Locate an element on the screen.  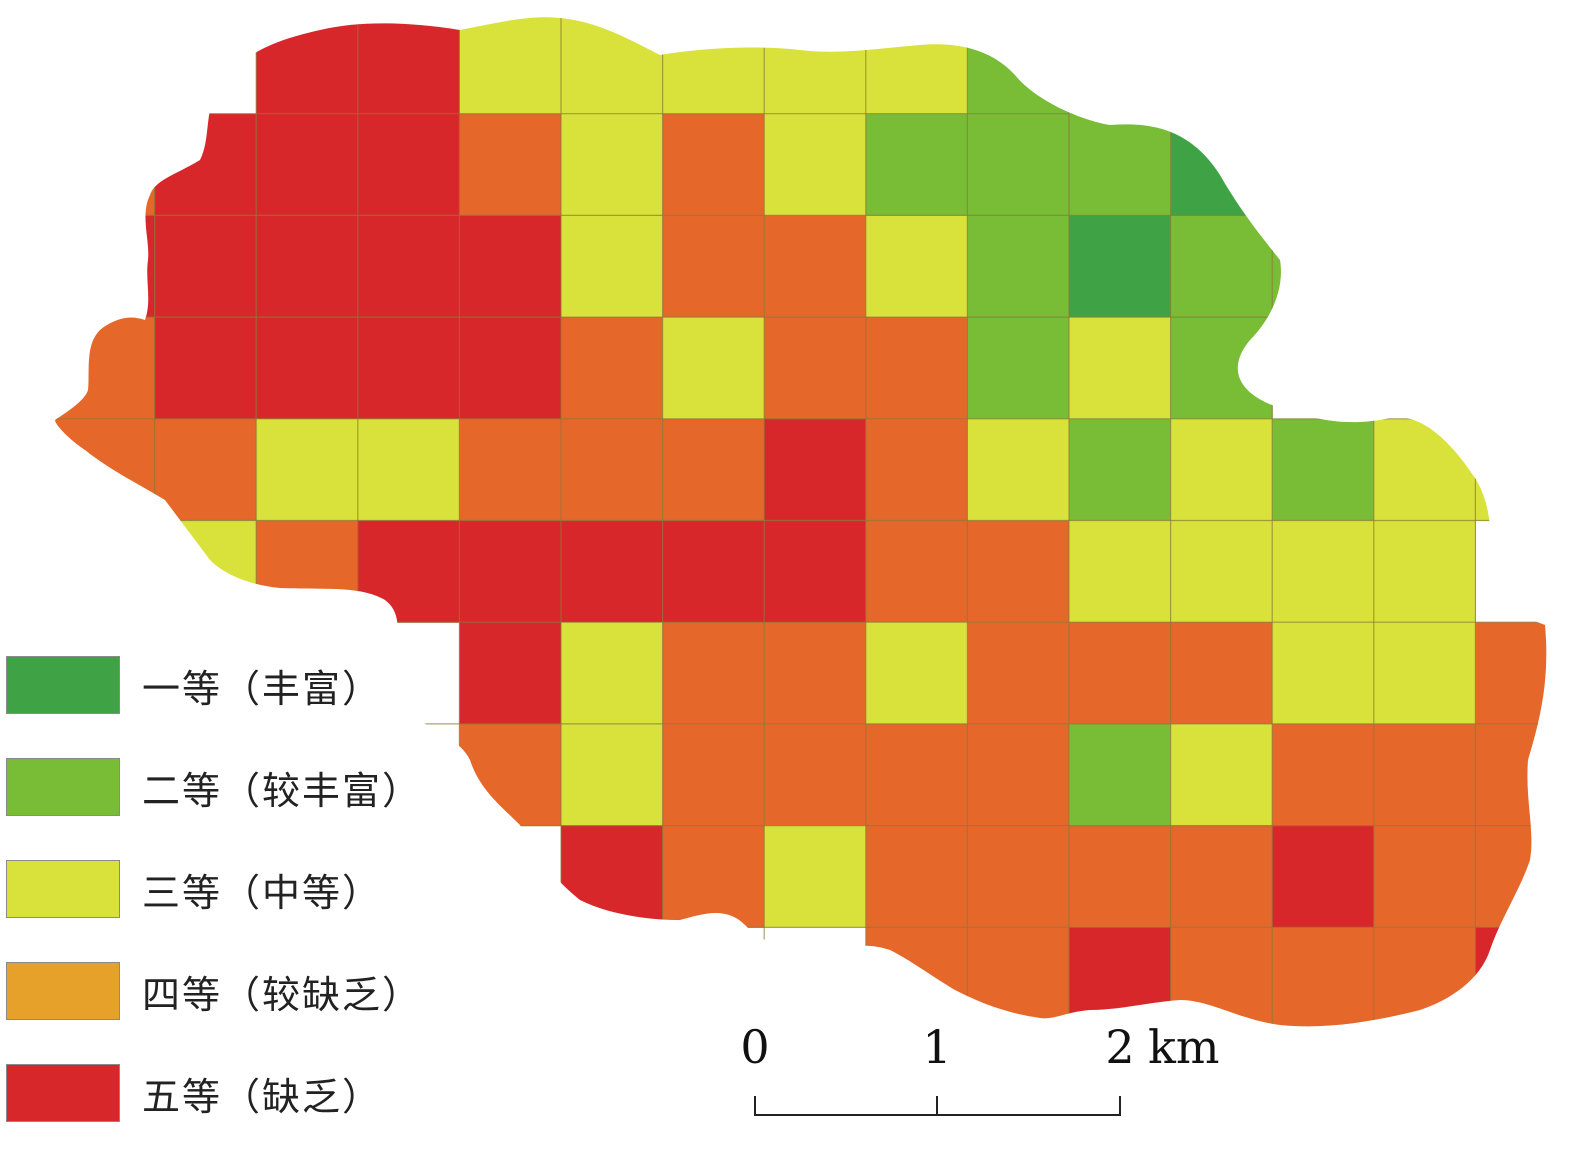
legend-label-grade-2: 二等（较丰富） is located at coordinates (282, 790).